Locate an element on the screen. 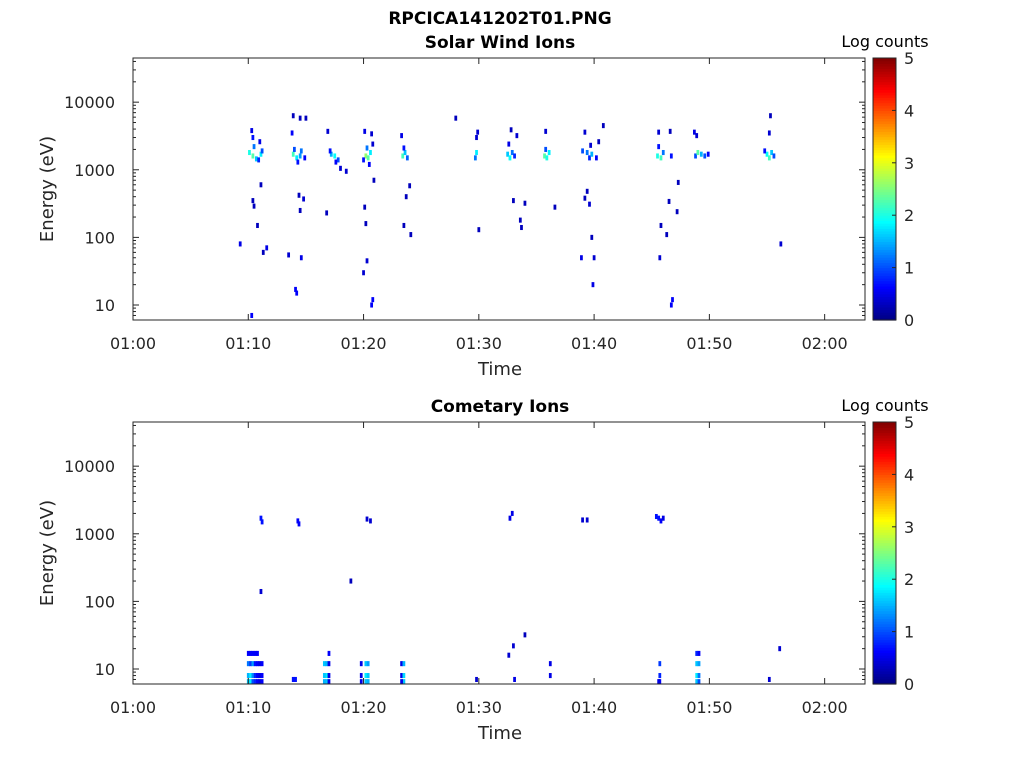 The width and height of the screenshot is (1024, 768). colorbar-tick-label: 2 is located at coordinates (909, 579).